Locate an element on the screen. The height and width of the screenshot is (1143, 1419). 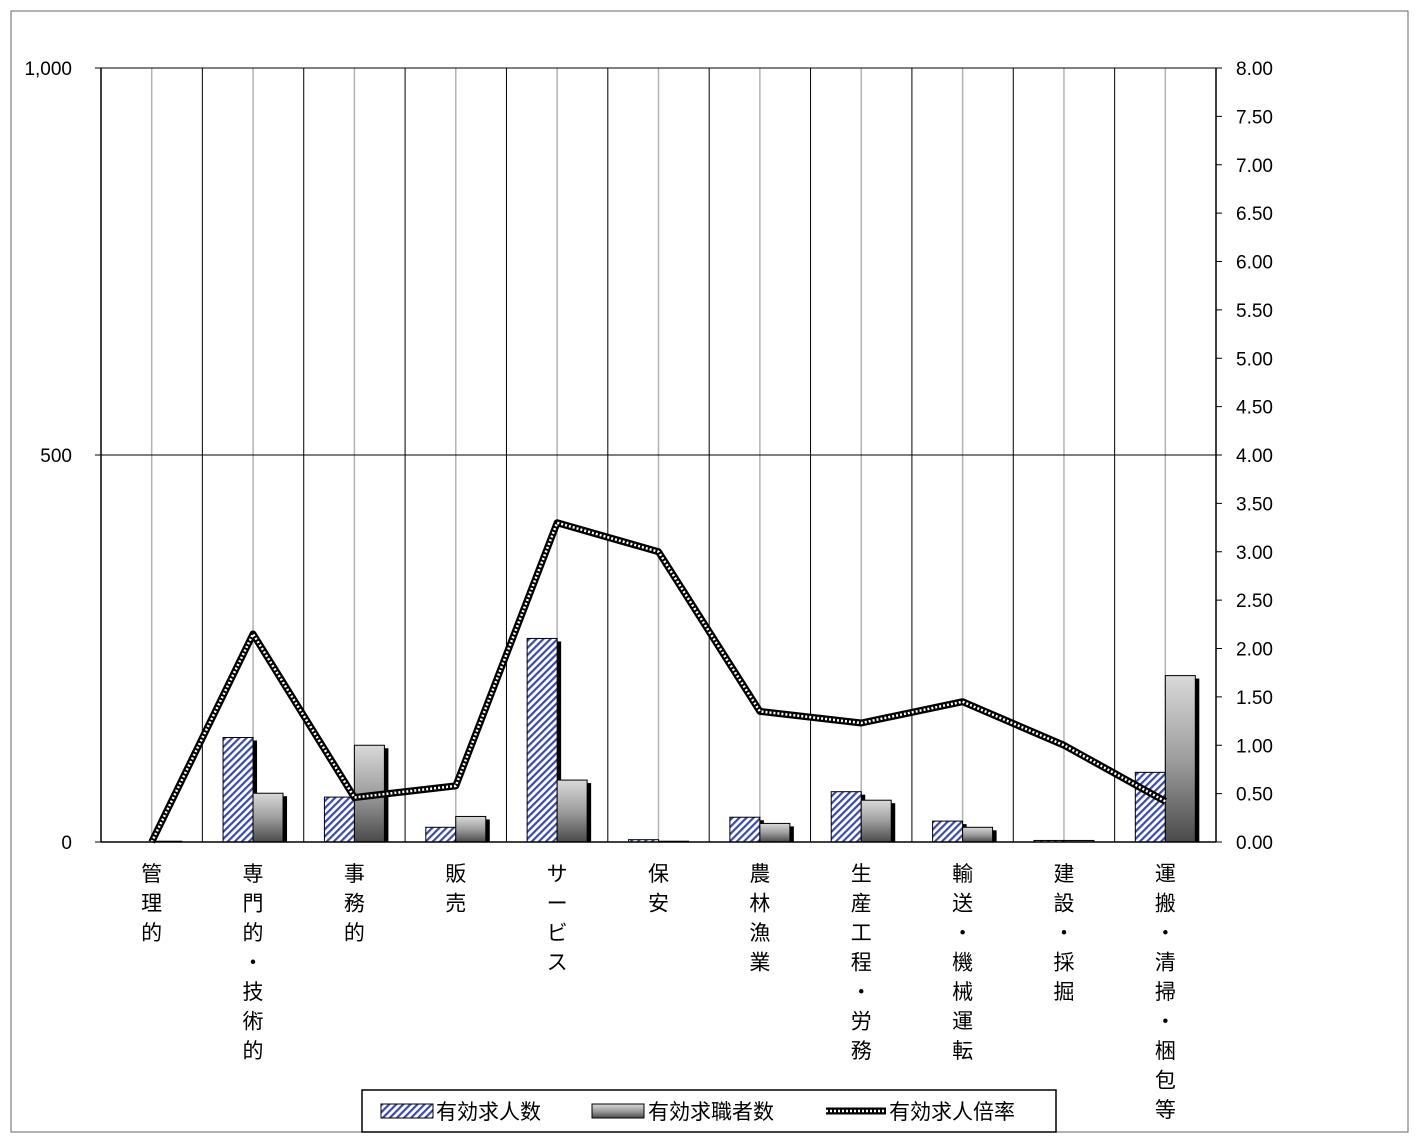
x-category-label: 建設・採掘 is located at coordinates (1063, 933).